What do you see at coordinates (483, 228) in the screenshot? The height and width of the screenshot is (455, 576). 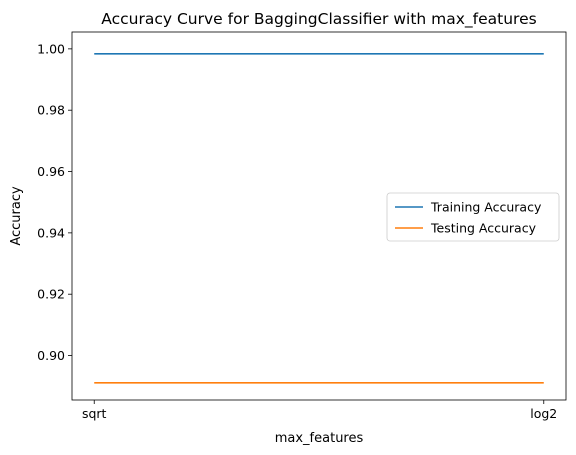 I see `legend-label-1: Testing Accuracy` at bounding box center [483, 228].